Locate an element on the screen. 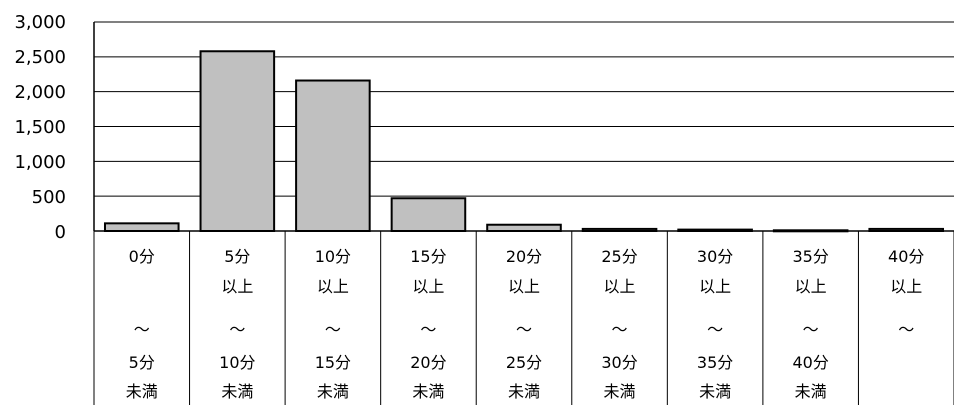 The image size is (954, 405). y-tick-label: 2,500 is located at coordinates (40, 57).